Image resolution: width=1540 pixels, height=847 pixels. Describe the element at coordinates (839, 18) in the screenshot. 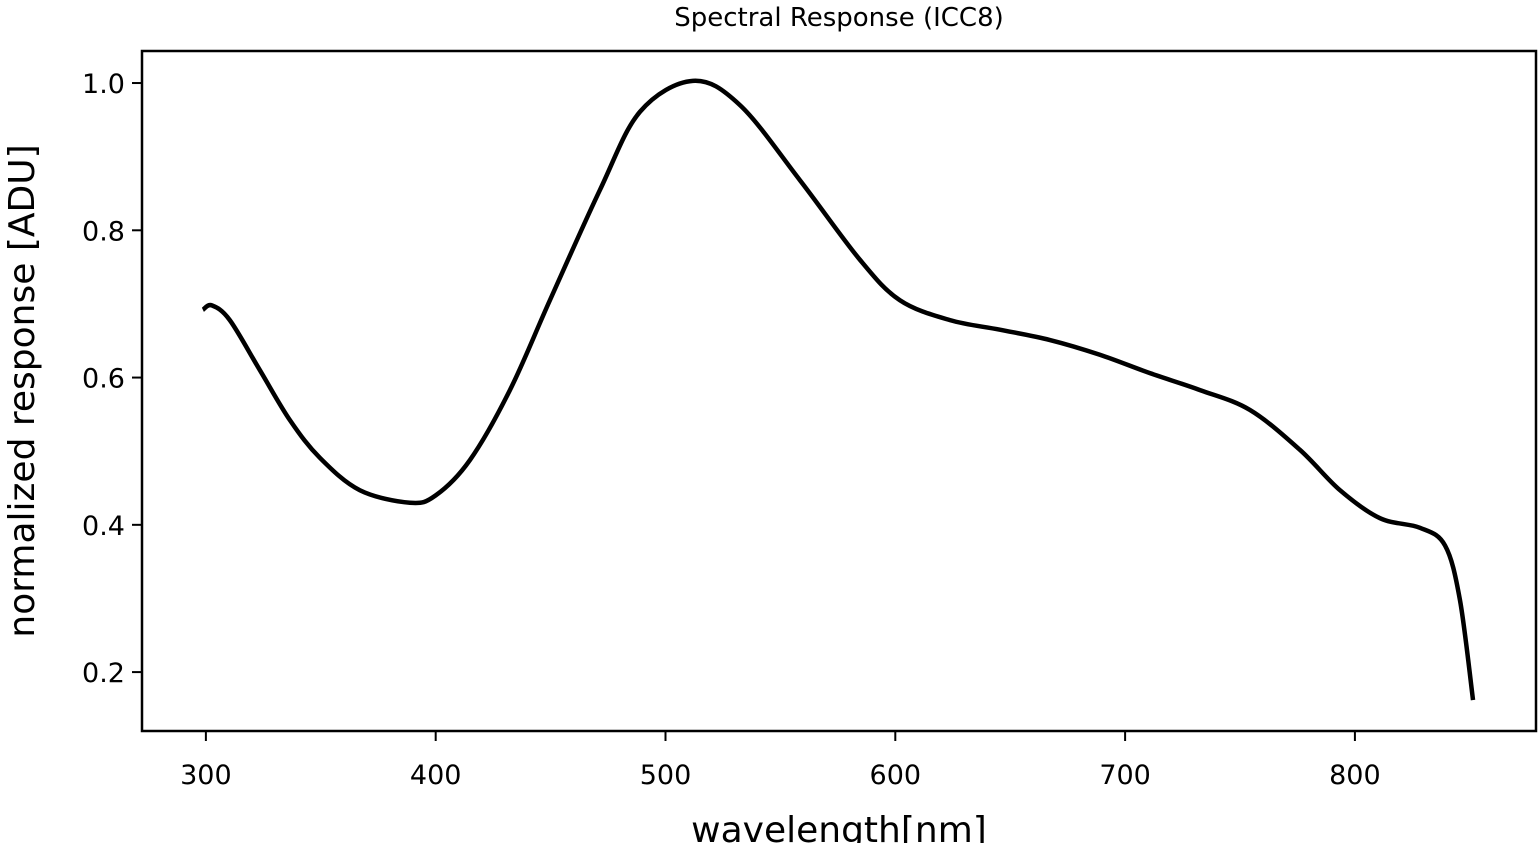

I see `chart-title: Spectral Response (ICC8)` at that location.